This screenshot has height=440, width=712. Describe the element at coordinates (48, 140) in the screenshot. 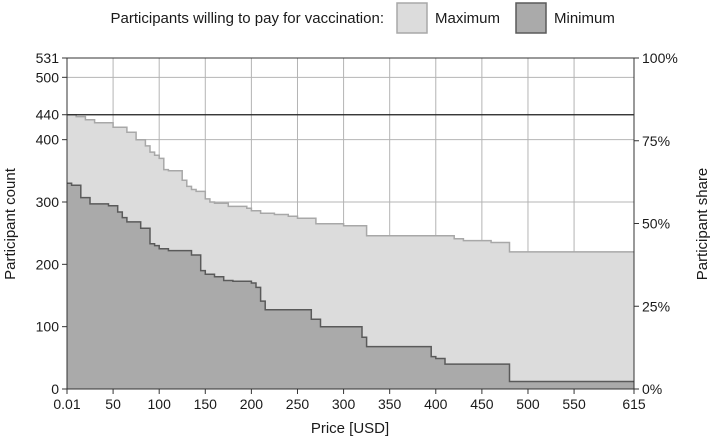

I see `y-tick-label-4: 400` at that location.